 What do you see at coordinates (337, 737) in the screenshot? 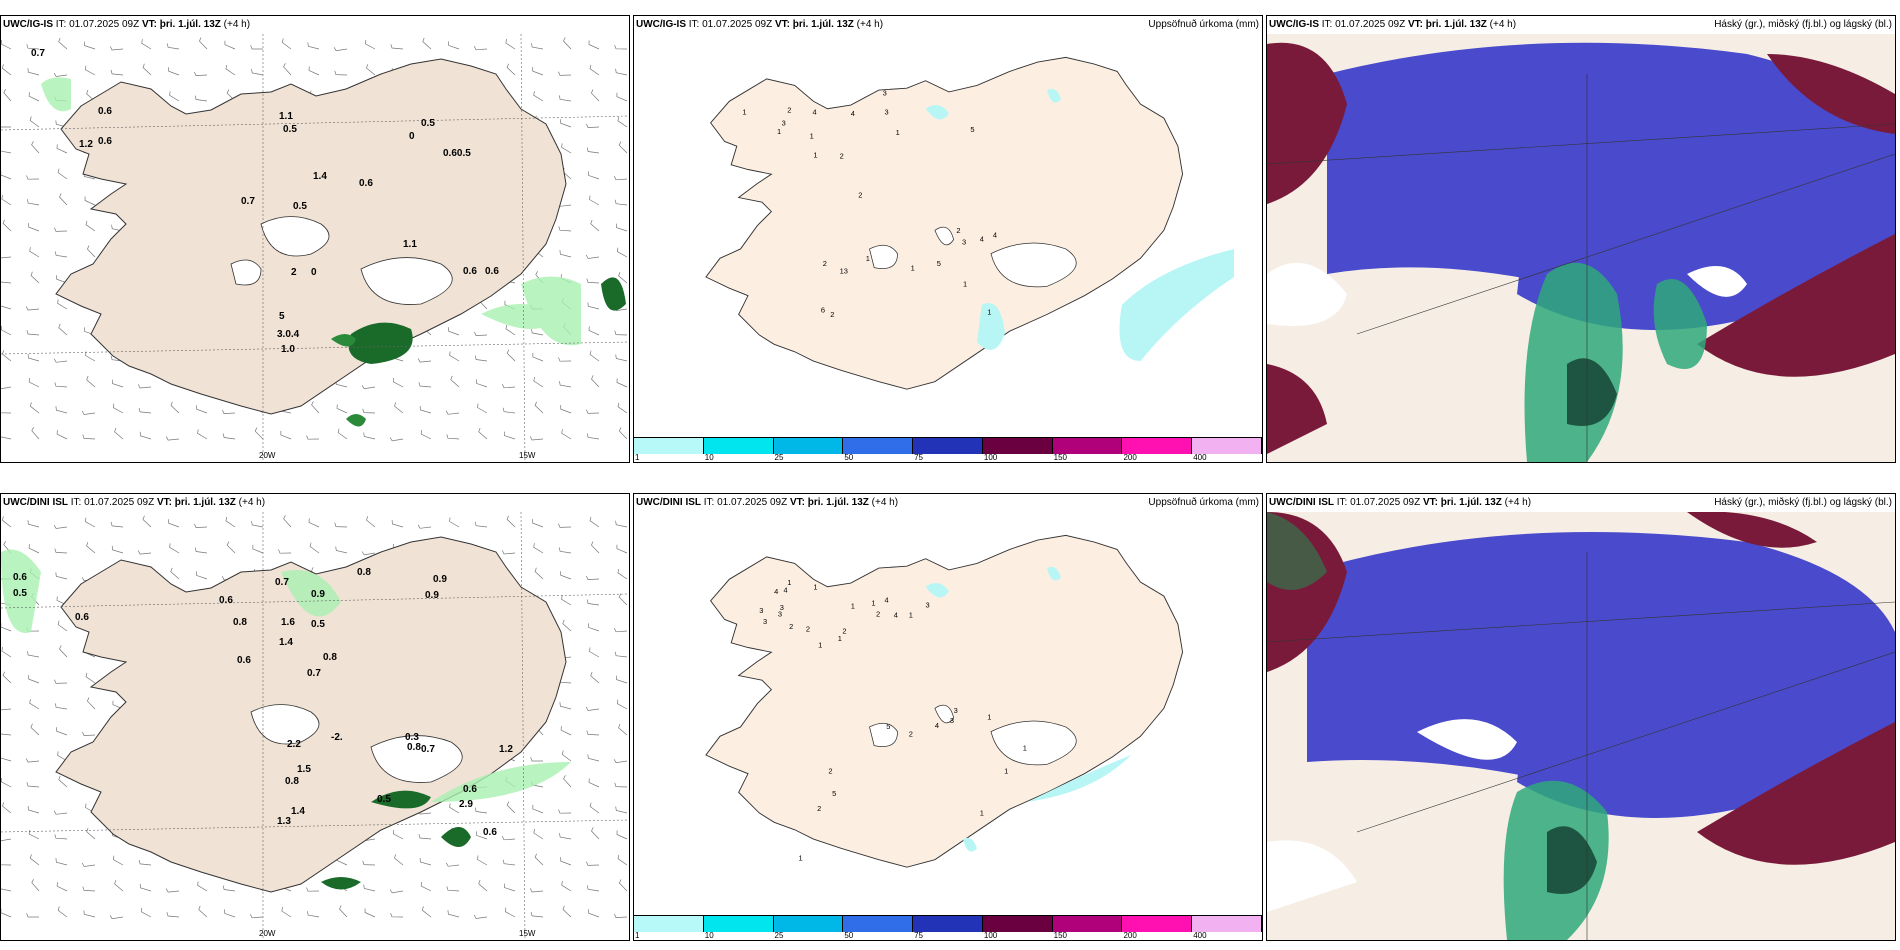
I see `map-value-label: -2.` at bounding box center [337, 737].